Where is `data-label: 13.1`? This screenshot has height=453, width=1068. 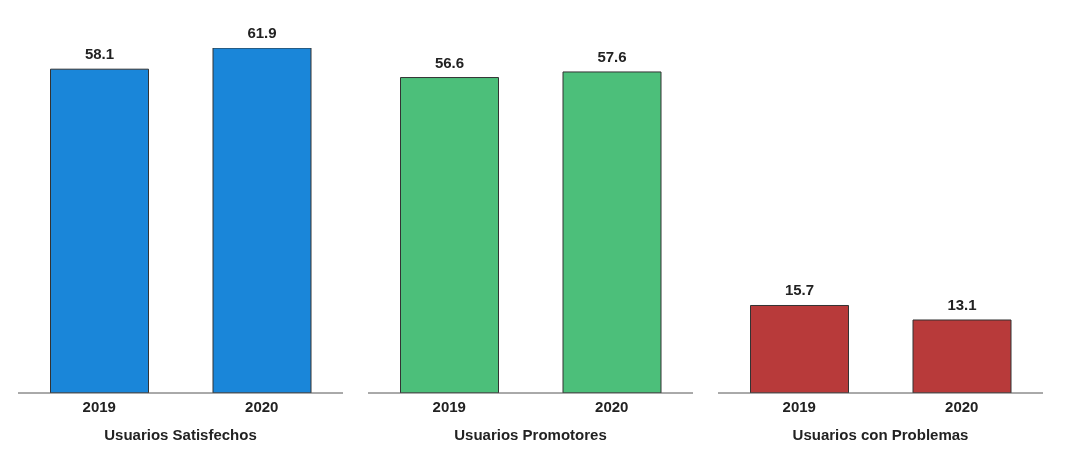
data-label: 13.1 is located at coordinates (962, 304).